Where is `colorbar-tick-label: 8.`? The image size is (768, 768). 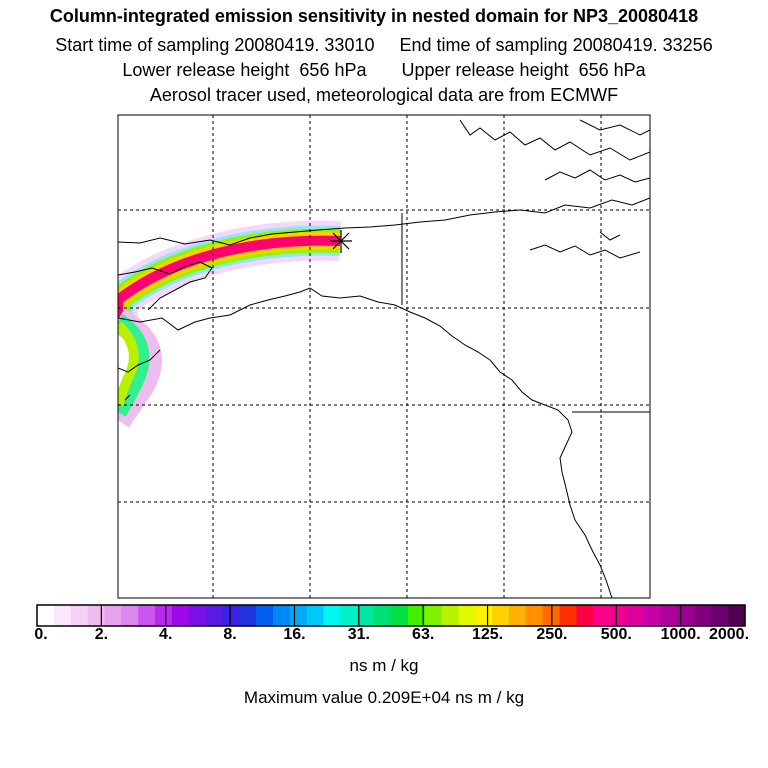 colorbar-tick-label: 8. is located at coordinates (230, 634).